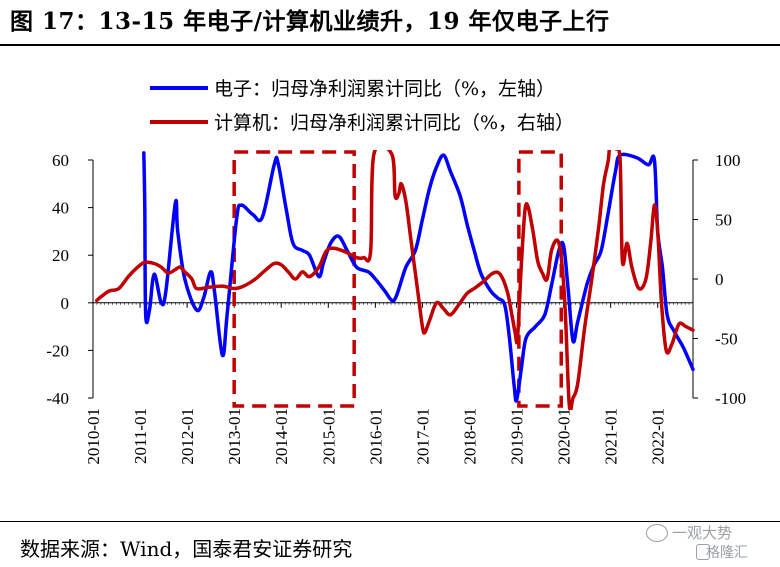  I want to click on x-tick-label: 2021-01, so click(611, 436).